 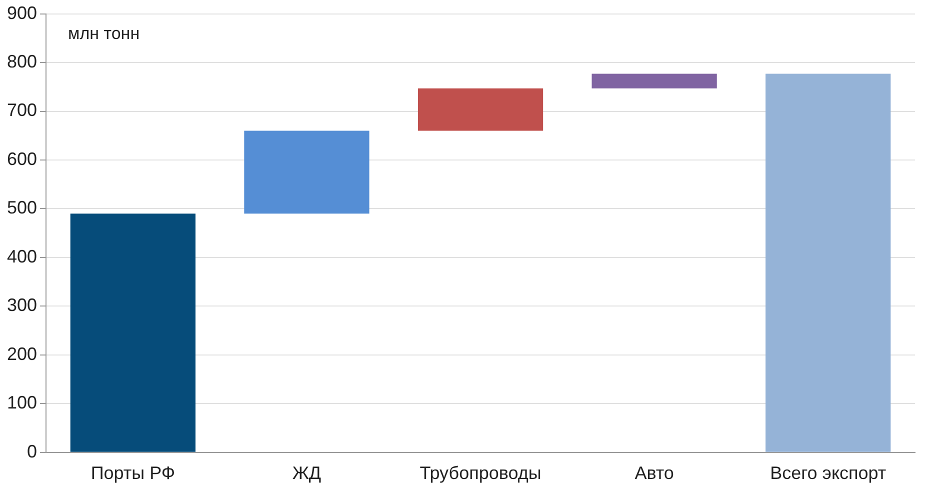 What do you see at coordinates (307, 473) in the screenshot?
I see `x-tick-label: ЖД` at bounding box center [307, 473].